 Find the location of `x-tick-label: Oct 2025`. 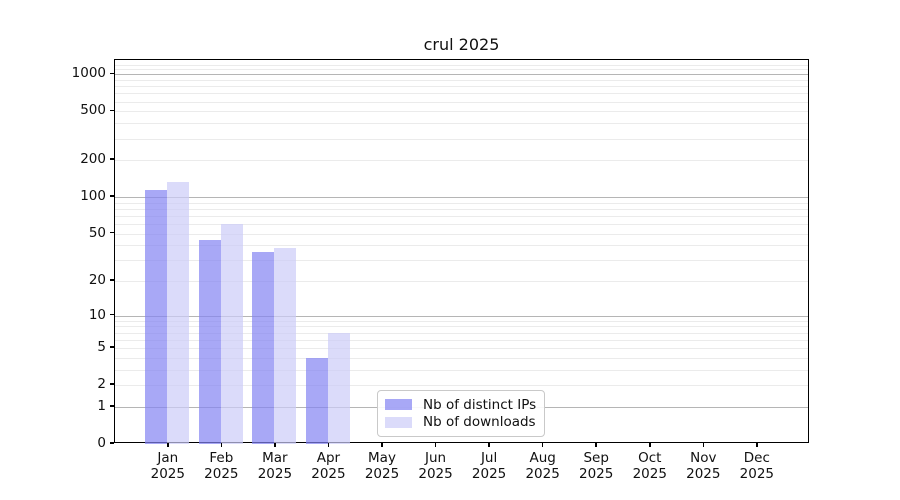

x-tick-label: Oct 2025 is located at coordinates (649, 466).